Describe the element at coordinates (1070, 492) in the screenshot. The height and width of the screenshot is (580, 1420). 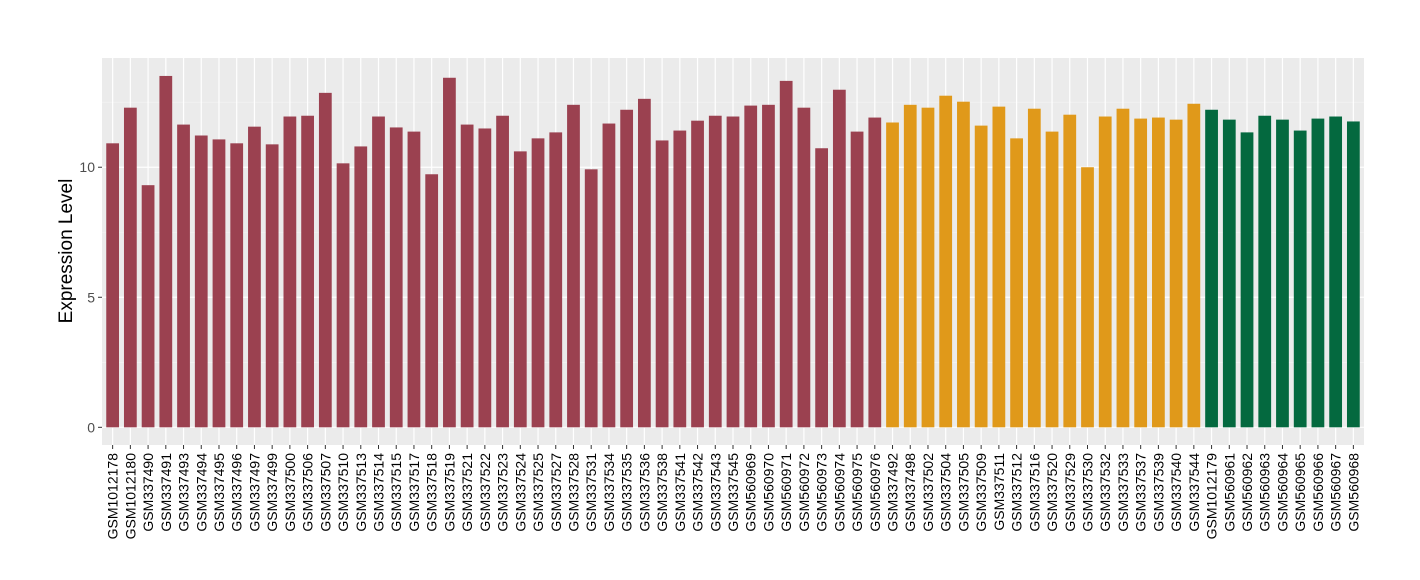
I see `x-tick-label: GSM337529` at that location.